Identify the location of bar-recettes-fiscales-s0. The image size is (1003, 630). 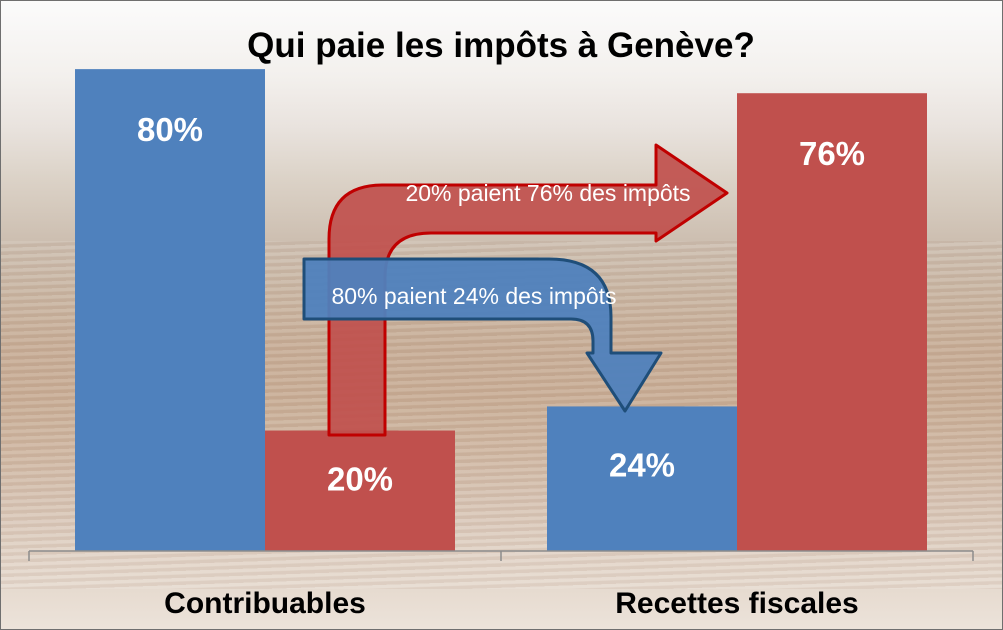
(642, 478).